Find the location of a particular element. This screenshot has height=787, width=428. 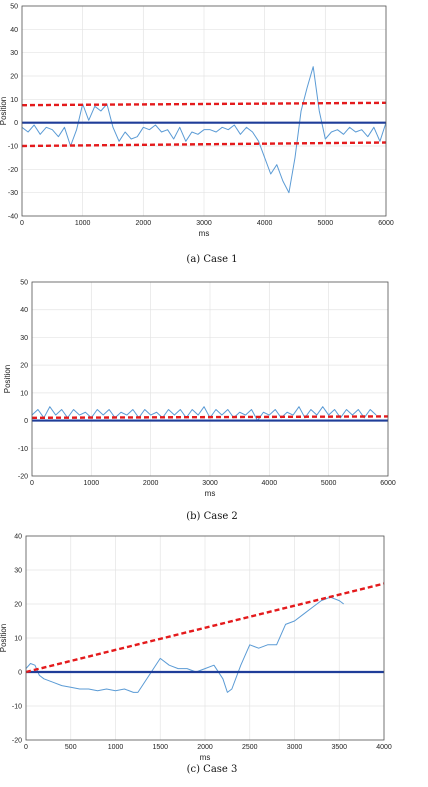

x-tick-label: 2500 is located at coordinates (250, 747).